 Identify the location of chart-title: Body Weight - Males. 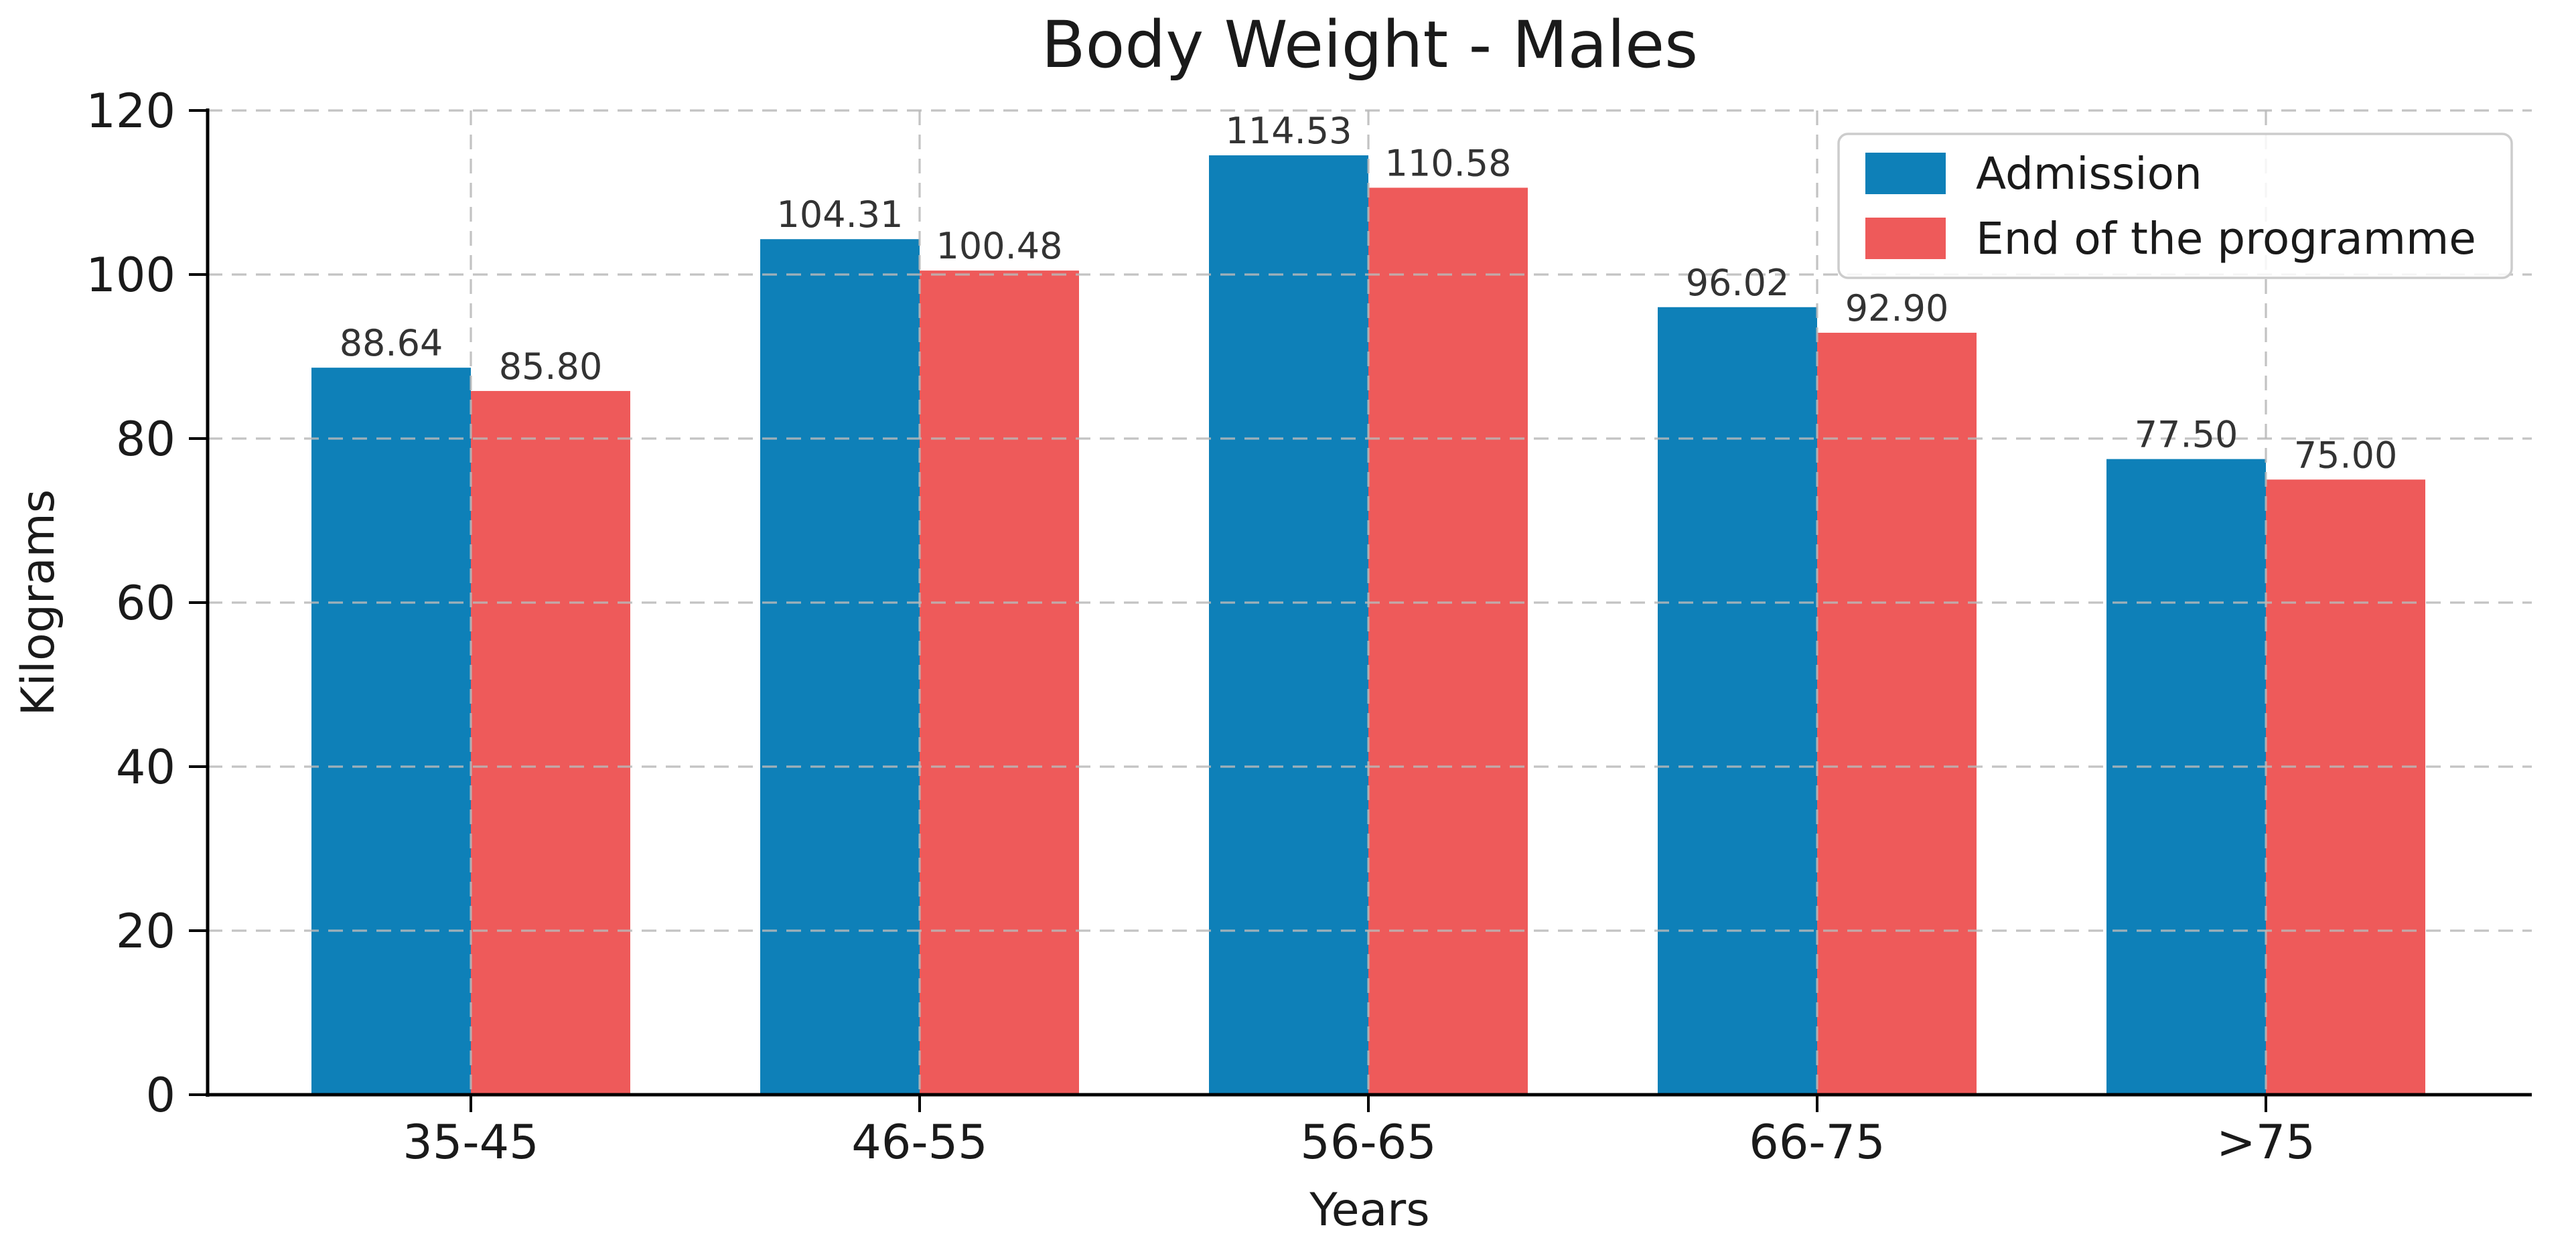
(1370, 45).